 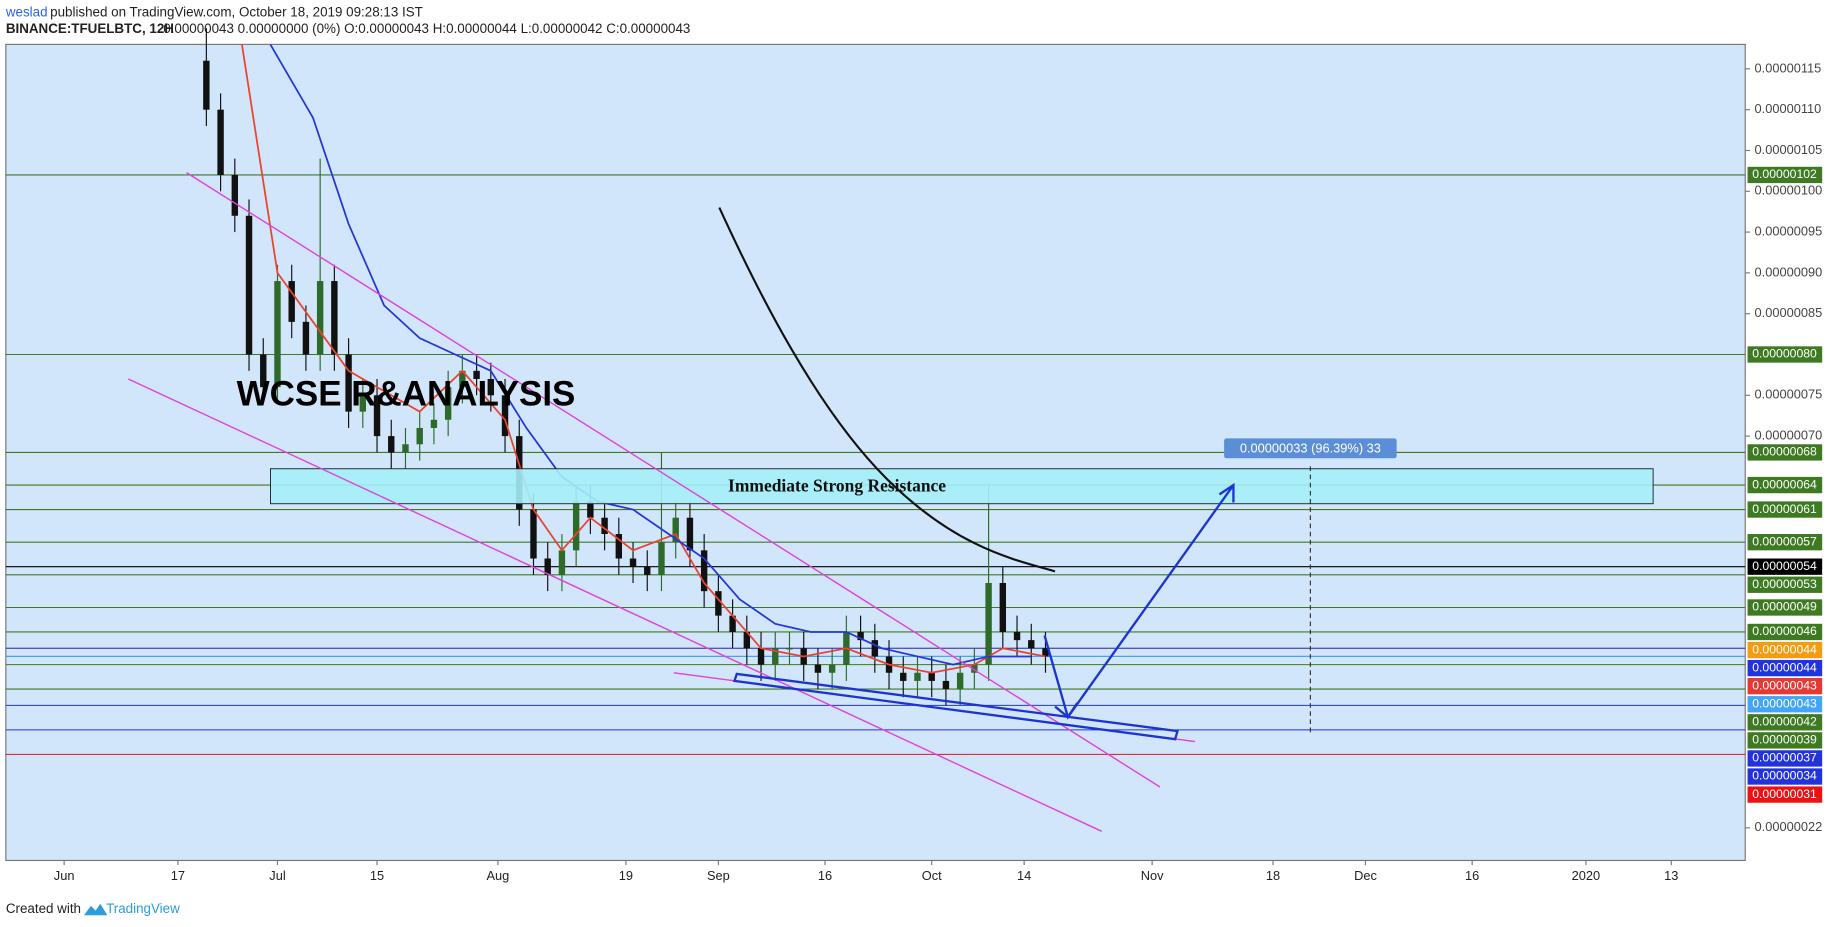 I want to click on brand-logo, so click(x=95, y=909).